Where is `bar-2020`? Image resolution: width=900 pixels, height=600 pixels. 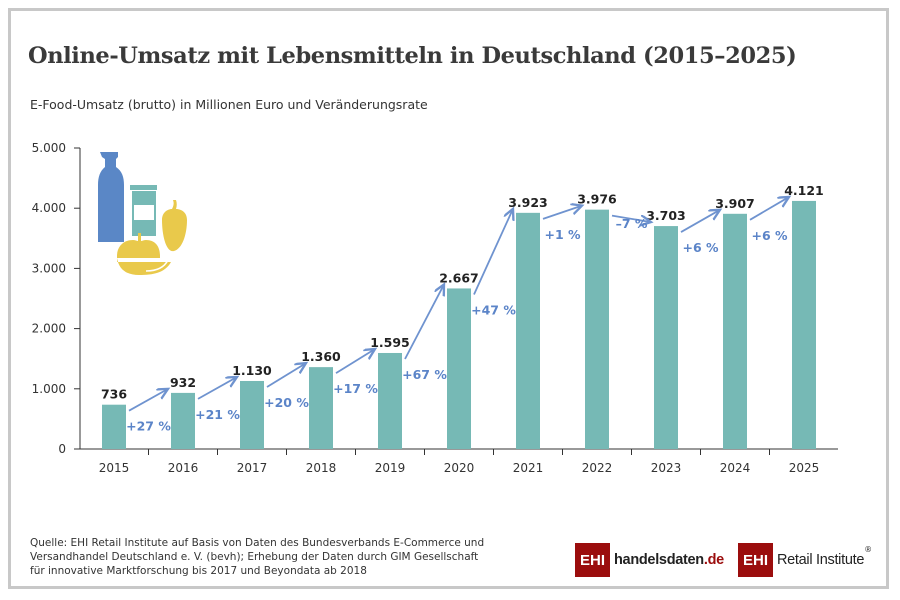
bar-2020 is located at coordinates (459, 368).